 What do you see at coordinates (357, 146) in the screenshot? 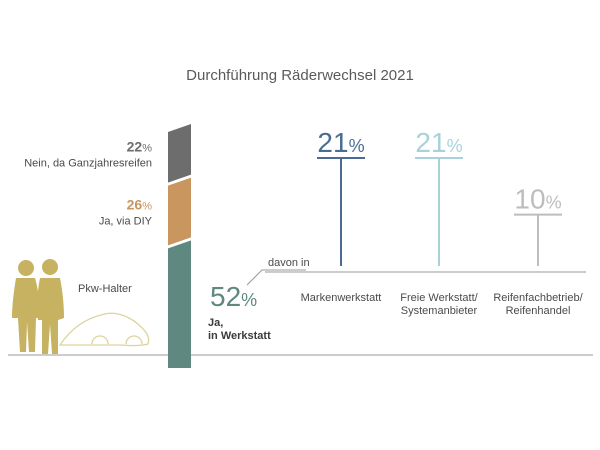
I see `sub-bar-unit-0: %` at bounding box center [357, 146].